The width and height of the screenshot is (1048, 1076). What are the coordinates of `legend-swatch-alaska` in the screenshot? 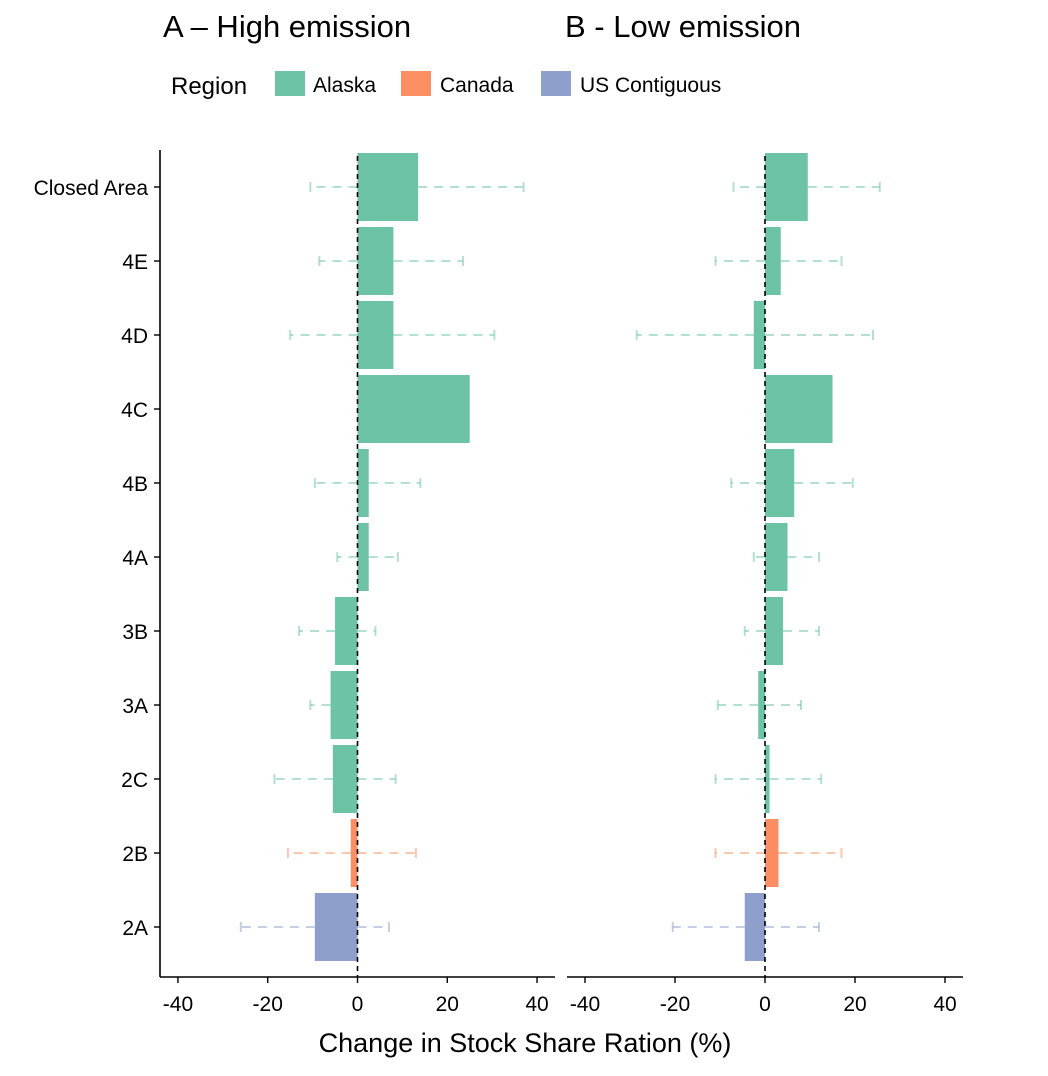 It's located at (290, 83).